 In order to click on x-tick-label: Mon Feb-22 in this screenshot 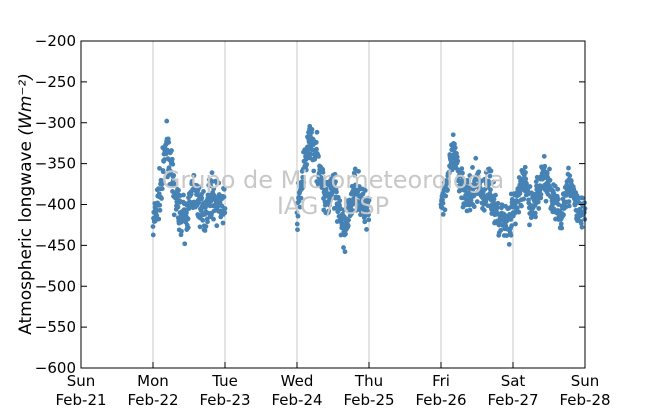, I will do `click(152, 390)`.